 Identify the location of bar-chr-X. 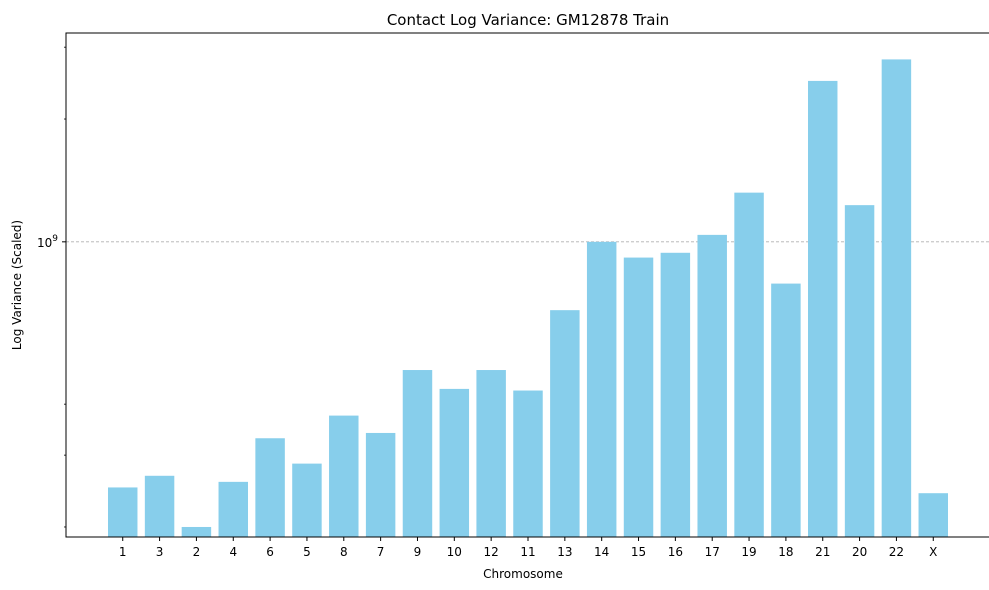
(933, 515).